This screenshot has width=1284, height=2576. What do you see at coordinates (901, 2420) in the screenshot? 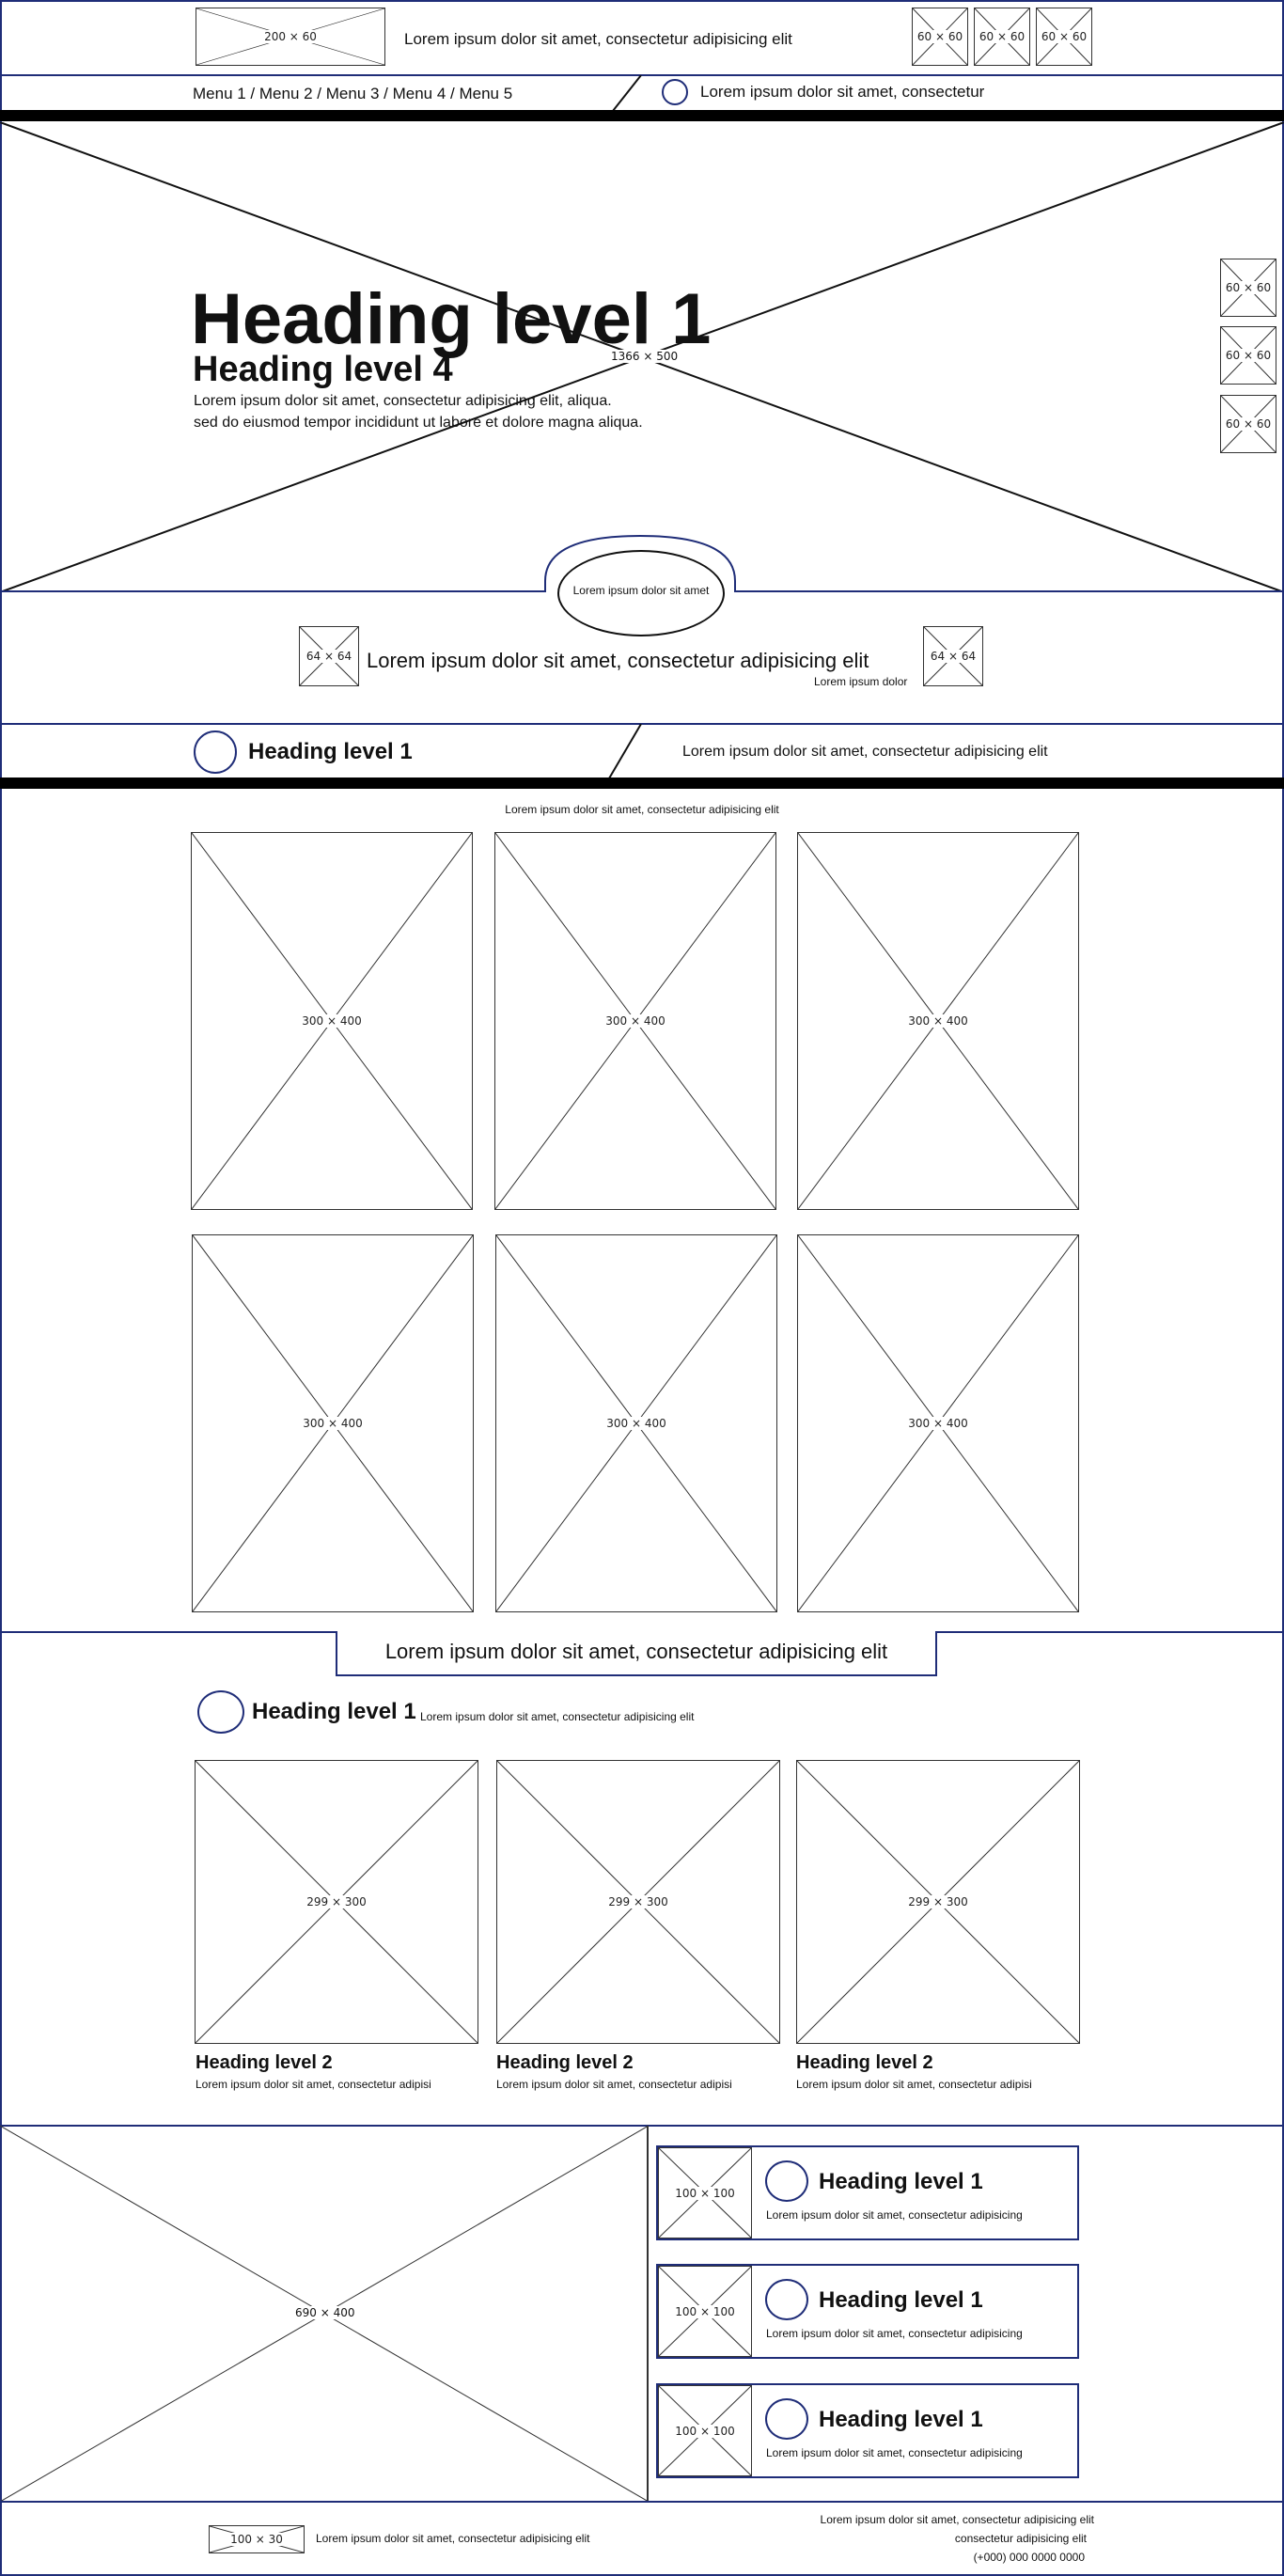
I see `list-item-3-title: Heading level 1` at bounding box center [901, 2420].